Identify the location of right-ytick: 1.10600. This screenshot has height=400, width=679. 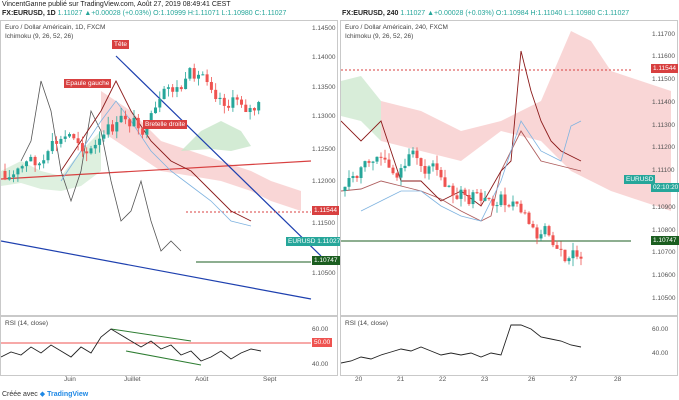
(664, 275).